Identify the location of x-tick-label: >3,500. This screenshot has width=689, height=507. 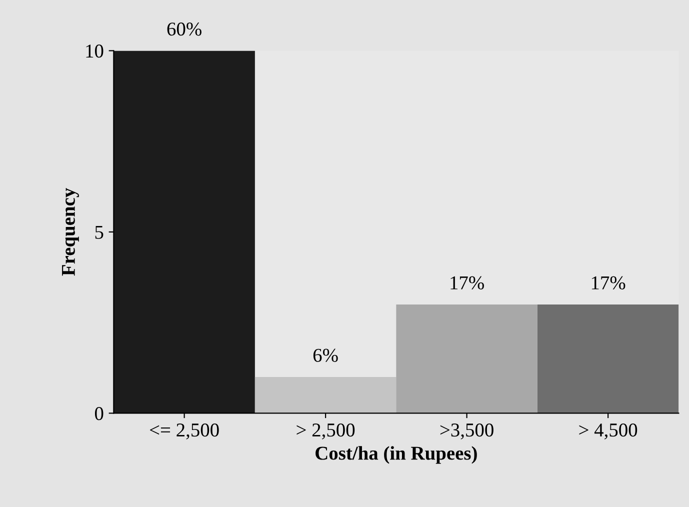
(467, 431).